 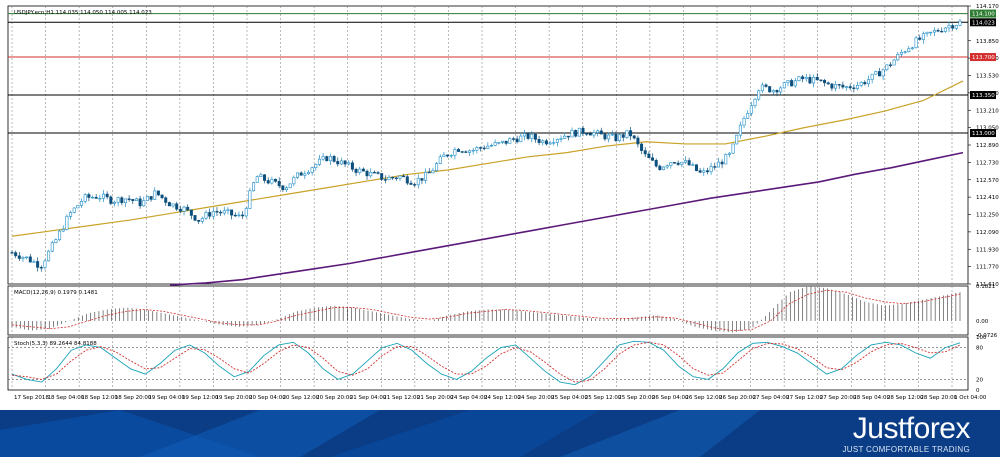 What do you see at coordinates (200, 398) in the screenshot?
I see `x-tick-label: 19 Sep 12:00` at bounding box center [200, 398].